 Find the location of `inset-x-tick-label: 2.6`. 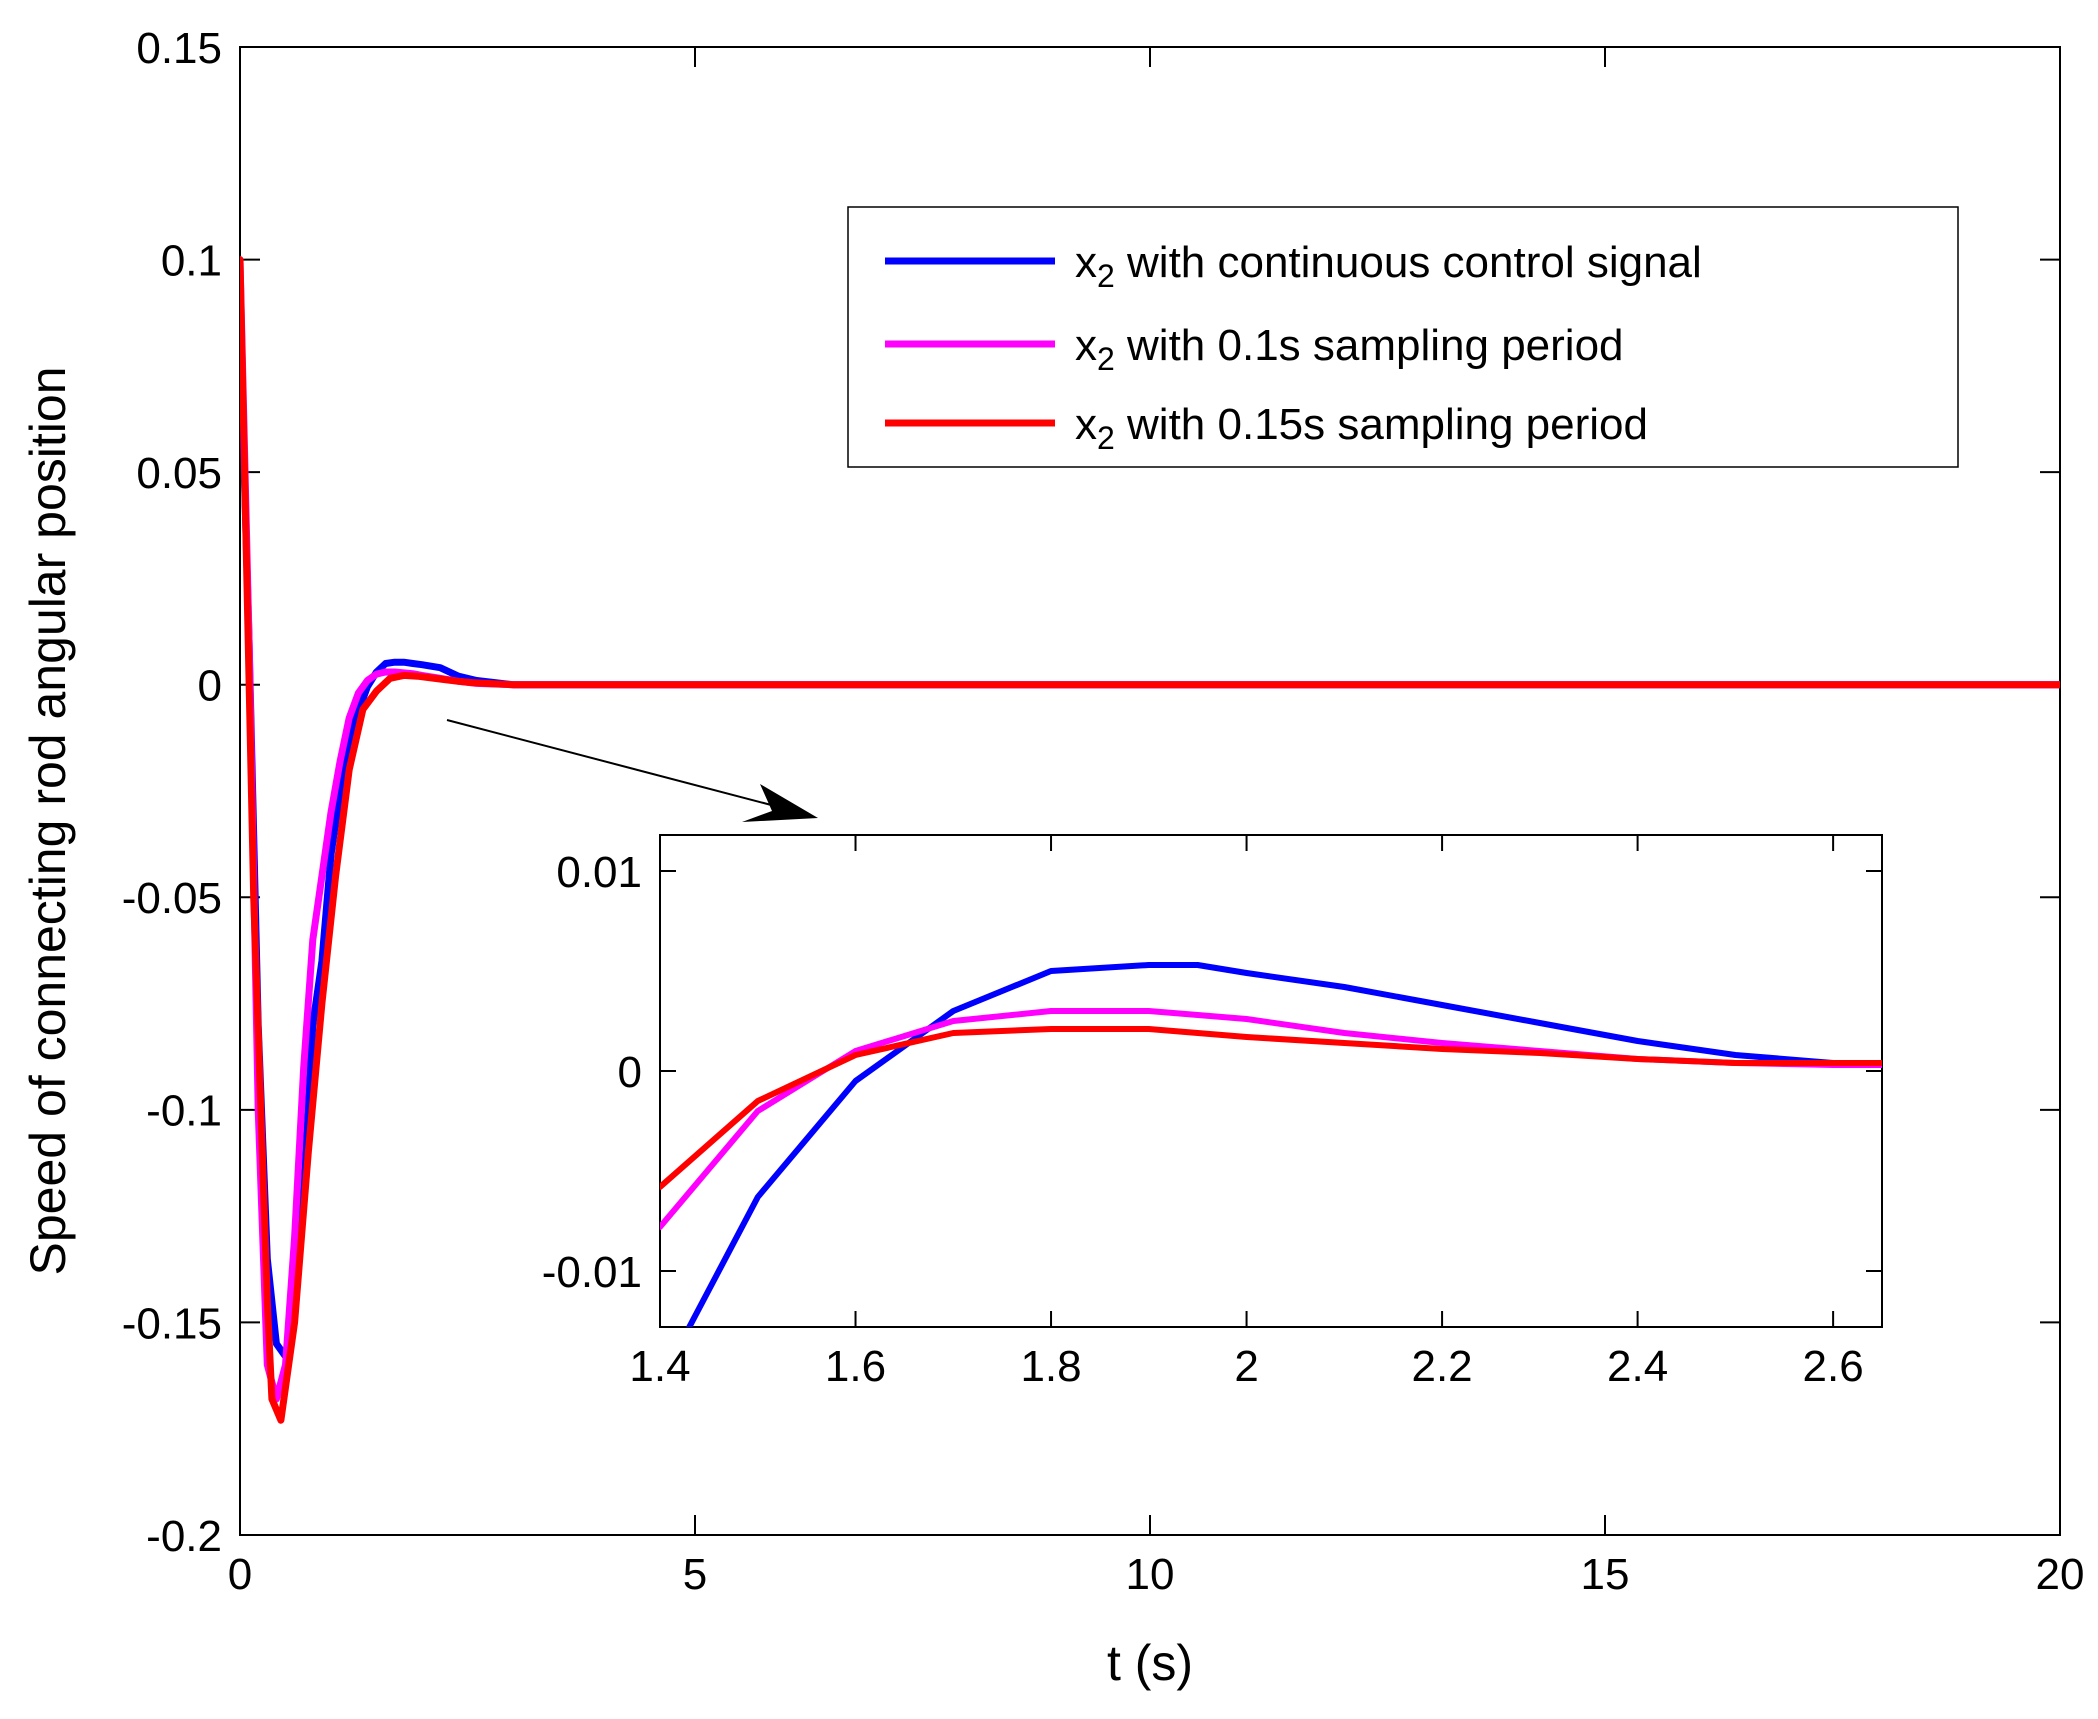

inset-x-tick-label: 2.6 is located at coordinates (1833, 1366).